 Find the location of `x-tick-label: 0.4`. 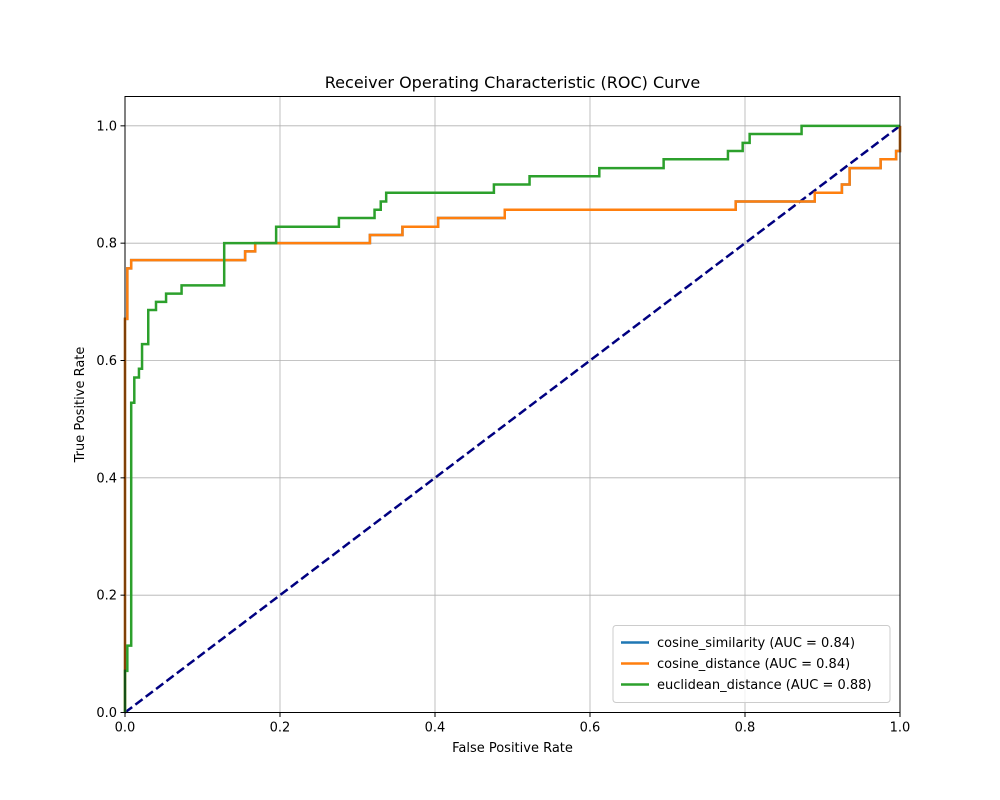

x-tick-label: 0.4 is located at coordinates (435, 728).